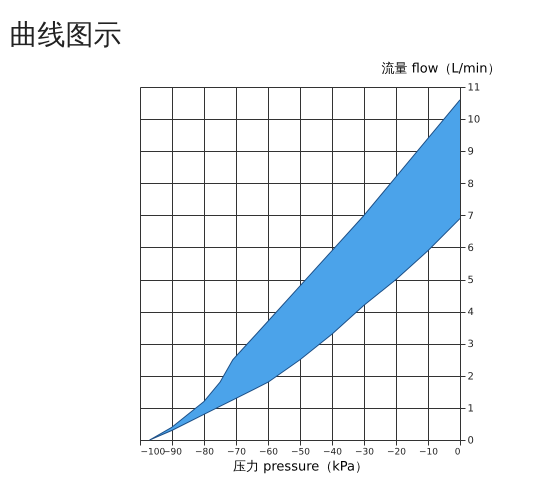 This screenshot has height=490, width=560. I want to click on x-tick-label: −60, so click(268, 453).